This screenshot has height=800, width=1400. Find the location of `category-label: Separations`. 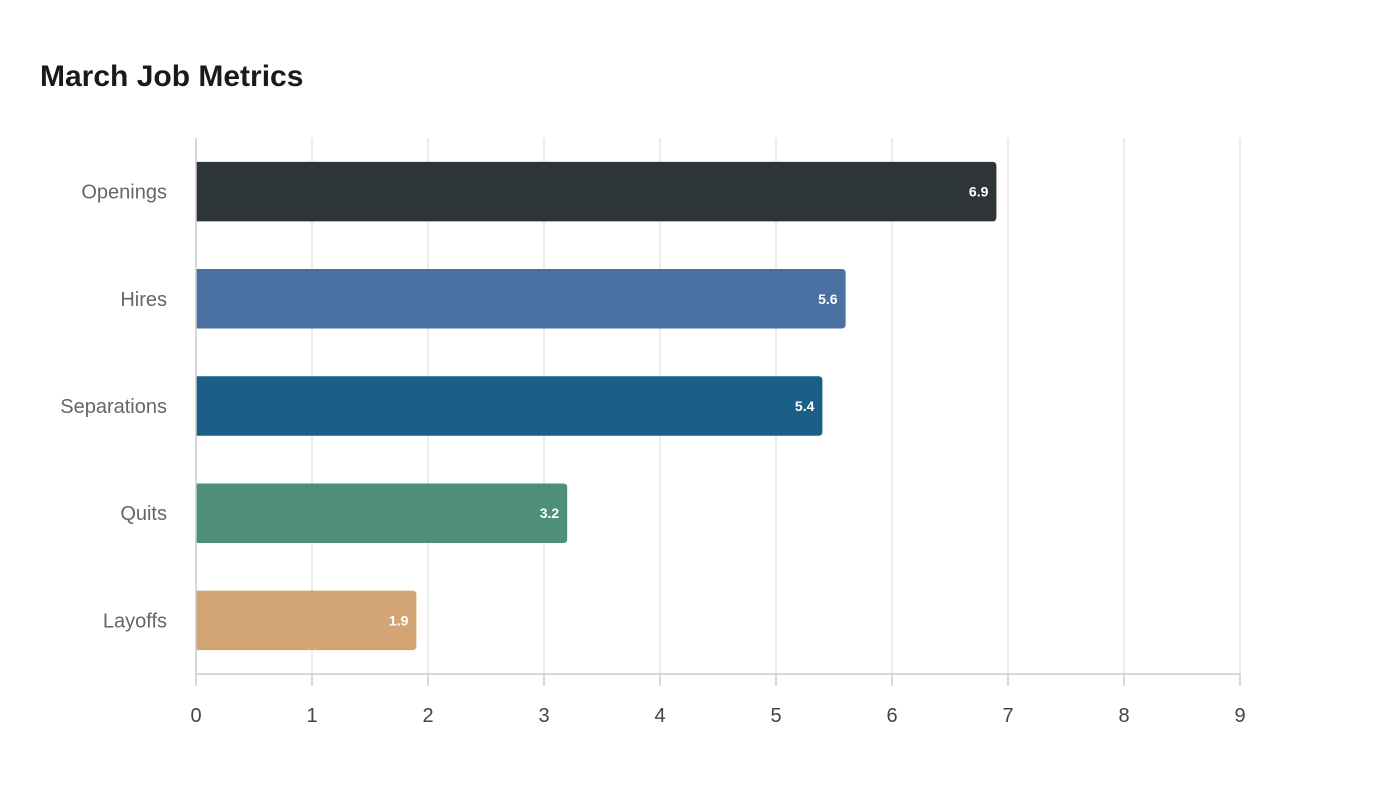

category-label: Separations is located at coordinates (113, 407).